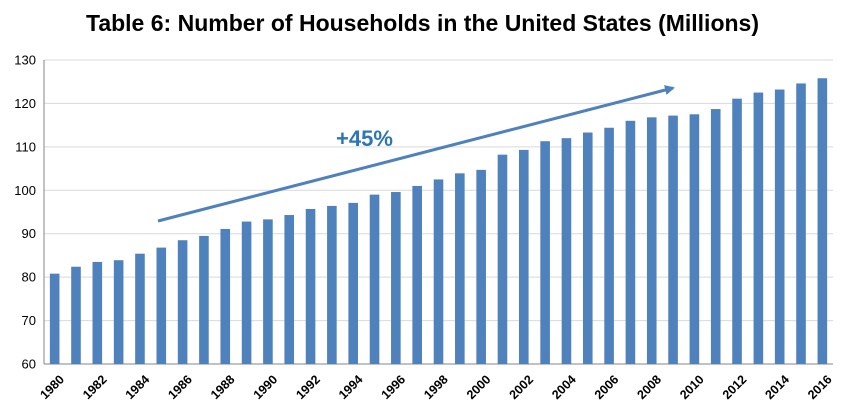 This screenshot has height=418, width=845. What do you see at coordinates (138, 387) in the screenshot?
I see `x-tick-label: 1984` at bounding box center [138, 387].